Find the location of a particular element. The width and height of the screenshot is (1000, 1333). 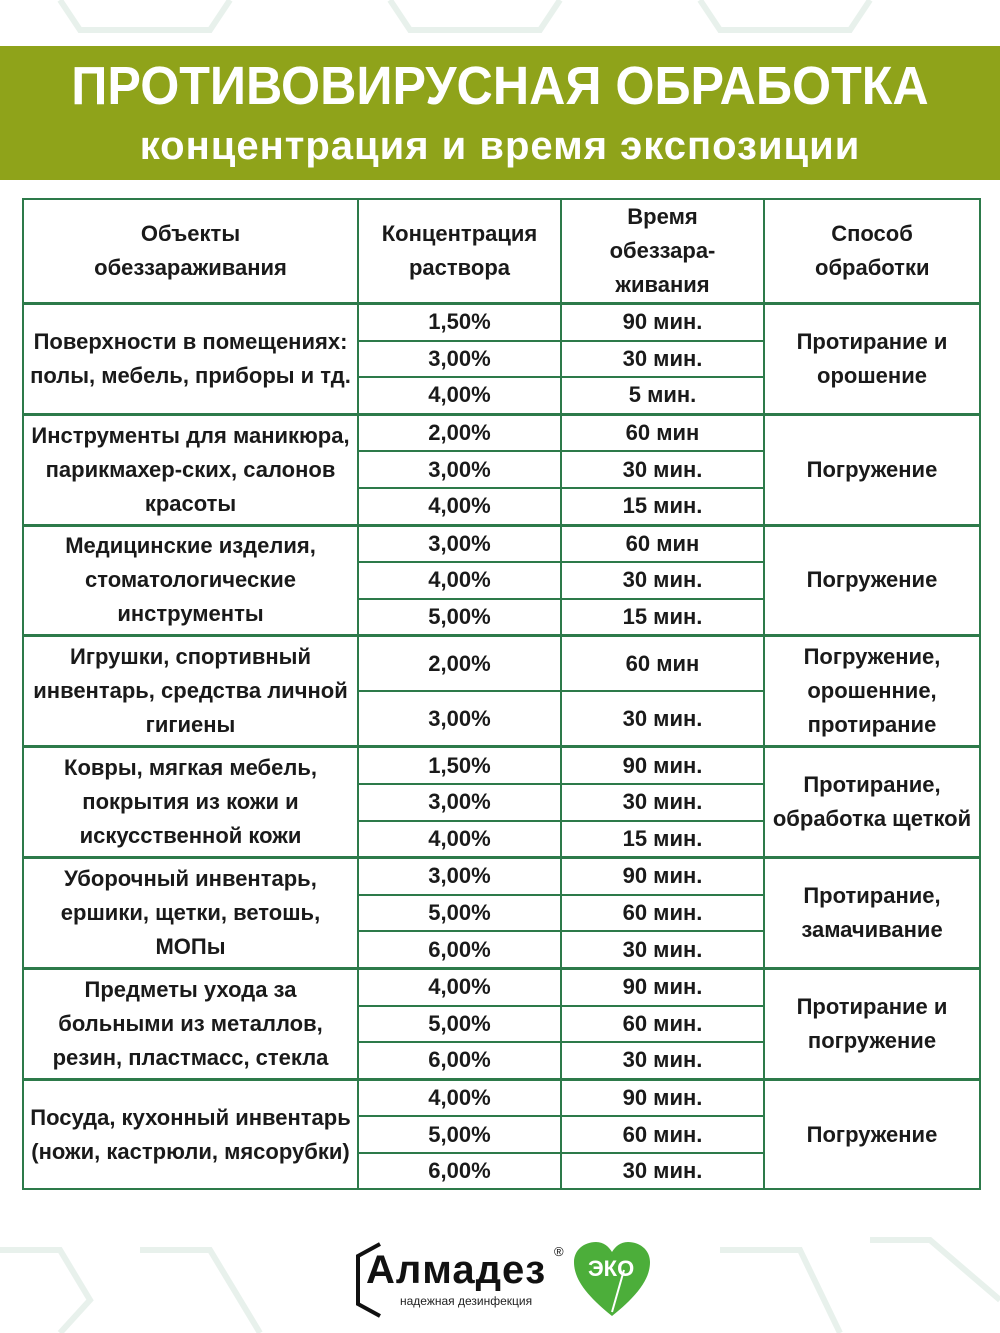

page-title: ПРОТИВОВИРУСНАЯ ОБРАБОТКА is located at coordinates (500, 86).